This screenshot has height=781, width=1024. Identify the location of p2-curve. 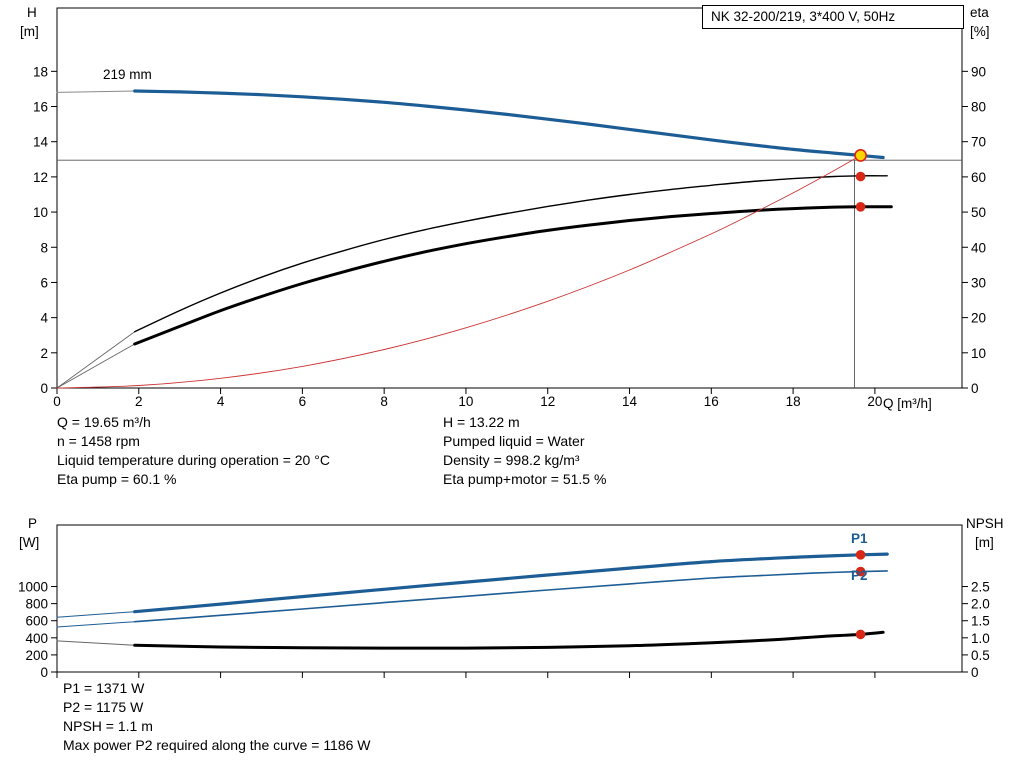
(510, 596).